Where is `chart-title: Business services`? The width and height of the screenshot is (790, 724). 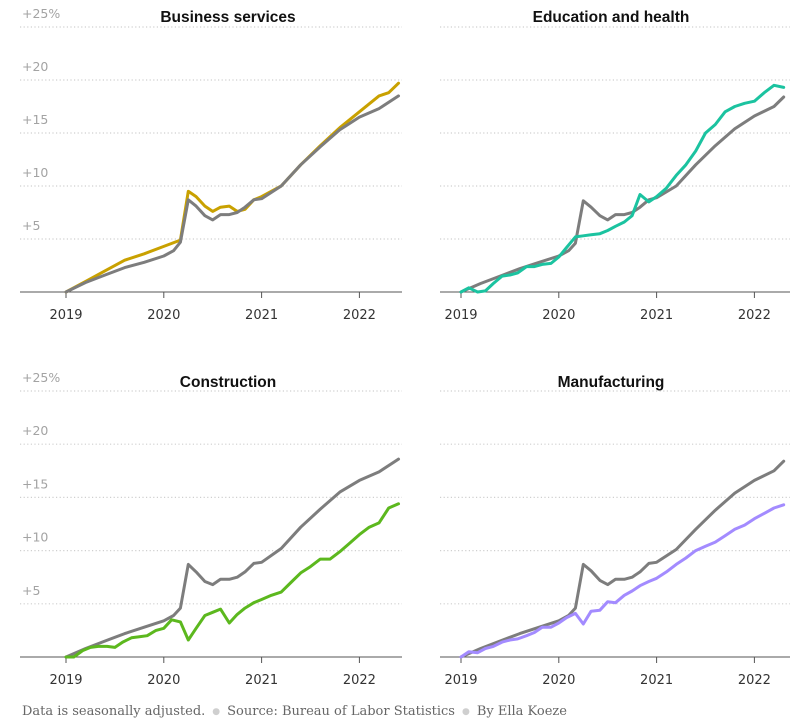
chart-title: Business services is located at coordinates (227, 17).